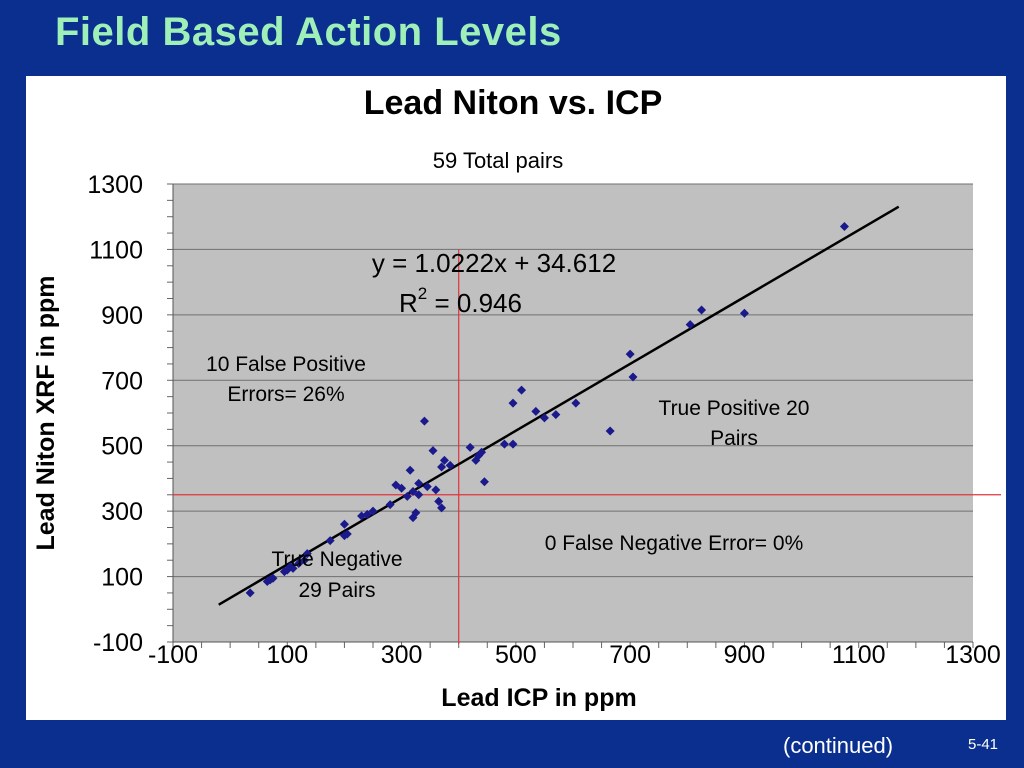 The image size is (1024, 768). Describe the element at coordinates (285, 394) in the screenshot. I see `annotation-false-positive-line2: Errors= 26%` at that location.